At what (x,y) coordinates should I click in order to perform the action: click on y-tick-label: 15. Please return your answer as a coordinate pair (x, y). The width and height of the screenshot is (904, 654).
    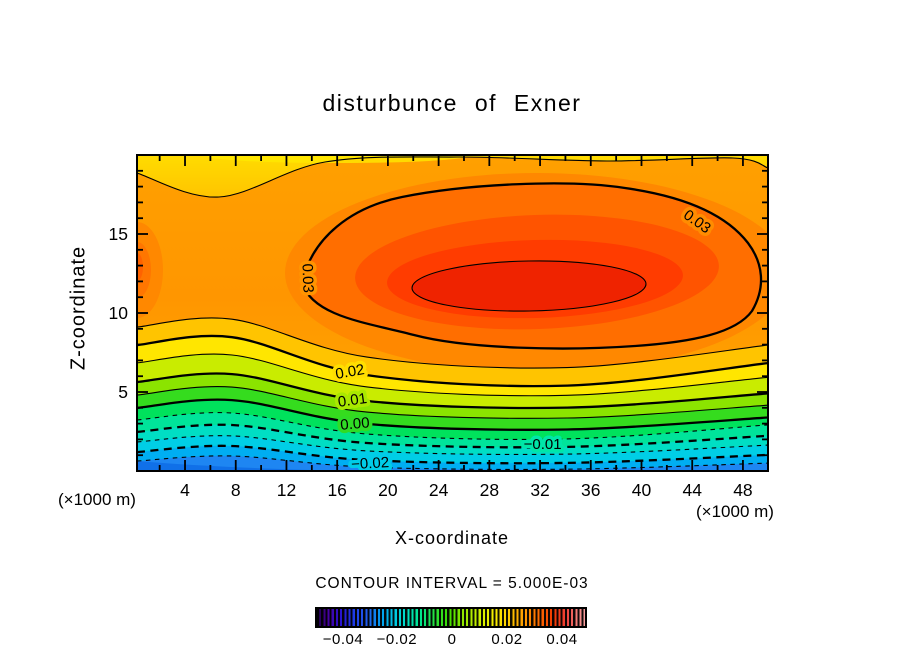
    Looking at the image, I should click on (118, 234).